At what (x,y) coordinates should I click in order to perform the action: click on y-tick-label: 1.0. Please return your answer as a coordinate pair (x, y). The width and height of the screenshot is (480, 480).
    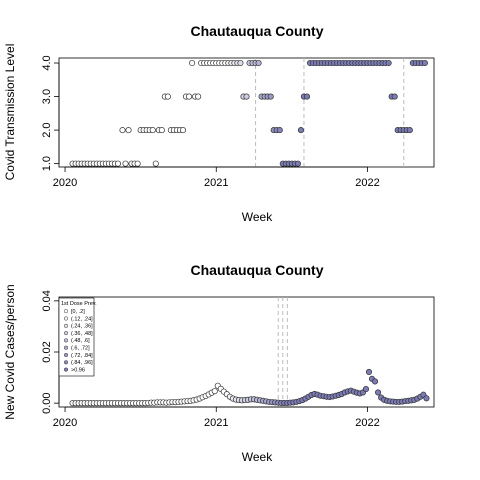
    Looking at the image, I should click on (47, 163).